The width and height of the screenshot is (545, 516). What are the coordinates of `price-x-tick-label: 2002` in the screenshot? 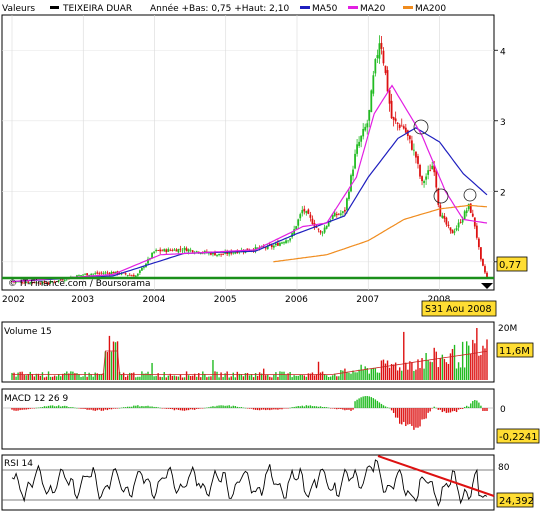 It's located at (13, 300).